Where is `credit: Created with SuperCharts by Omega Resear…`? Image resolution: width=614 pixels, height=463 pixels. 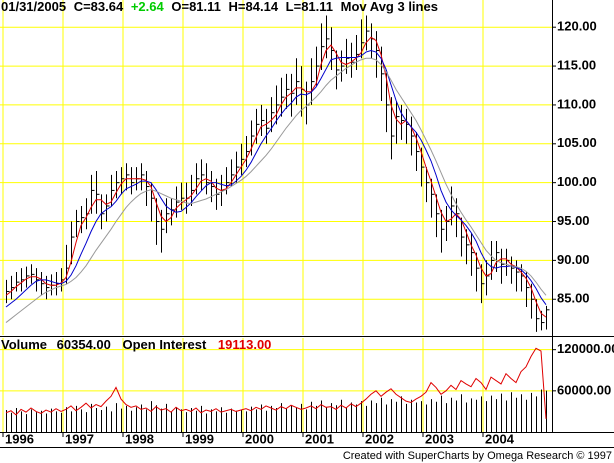 credit: Created with SuperCharts by Omega Resear… is located at coordinates (477, 456).